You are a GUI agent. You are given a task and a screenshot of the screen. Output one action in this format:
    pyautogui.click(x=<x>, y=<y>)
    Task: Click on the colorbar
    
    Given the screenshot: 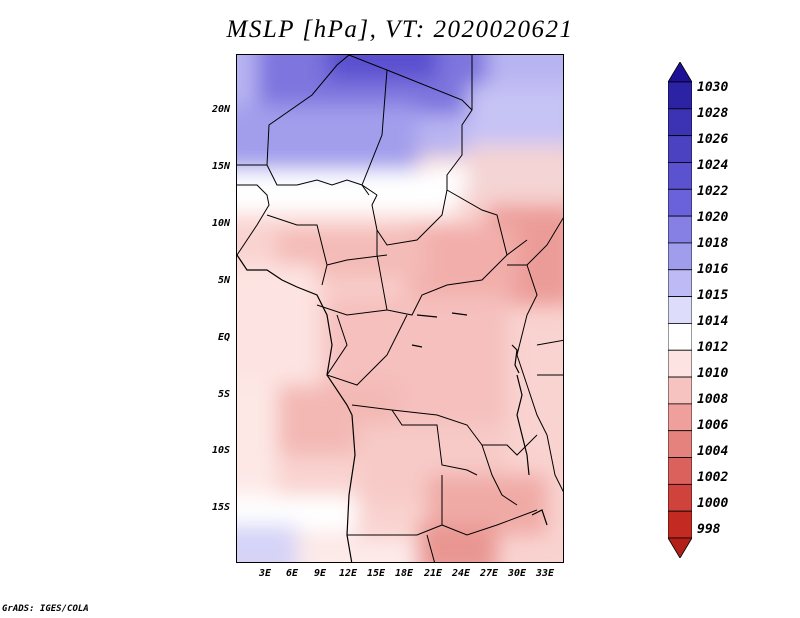 What is the action you would take?
    pyautogui.click(x=680, y=310)
    